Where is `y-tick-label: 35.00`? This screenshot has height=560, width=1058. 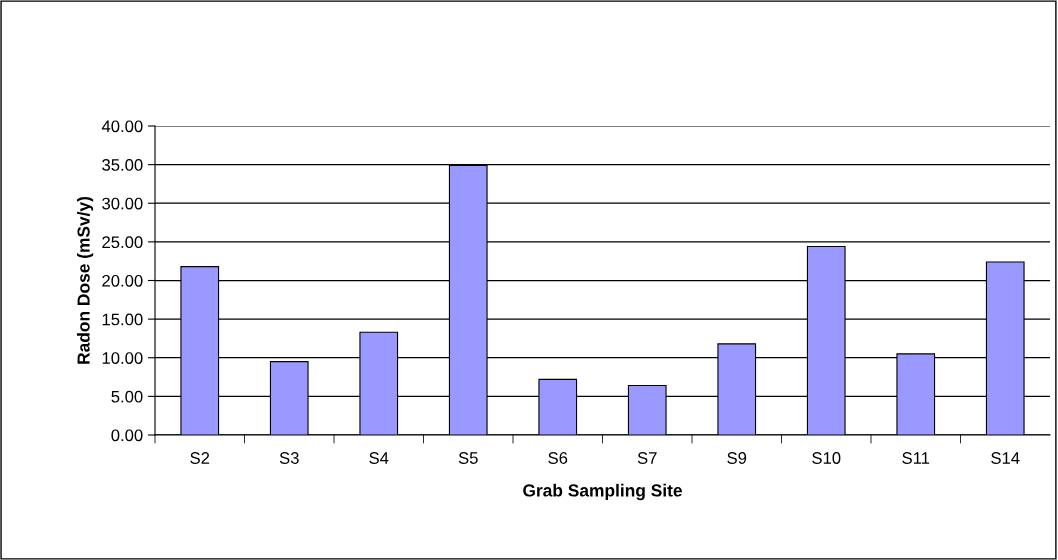
y-tick-label: 35.00 is located at coordinates (122, 165).